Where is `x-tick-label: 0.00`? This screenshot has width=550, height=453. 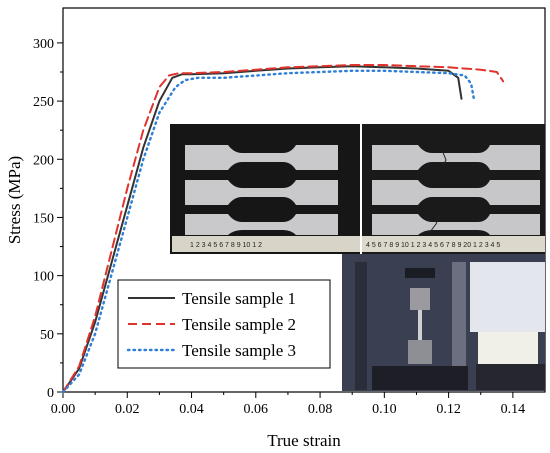
x-tick-label: 0.00 is located at coordinates (63, 409).